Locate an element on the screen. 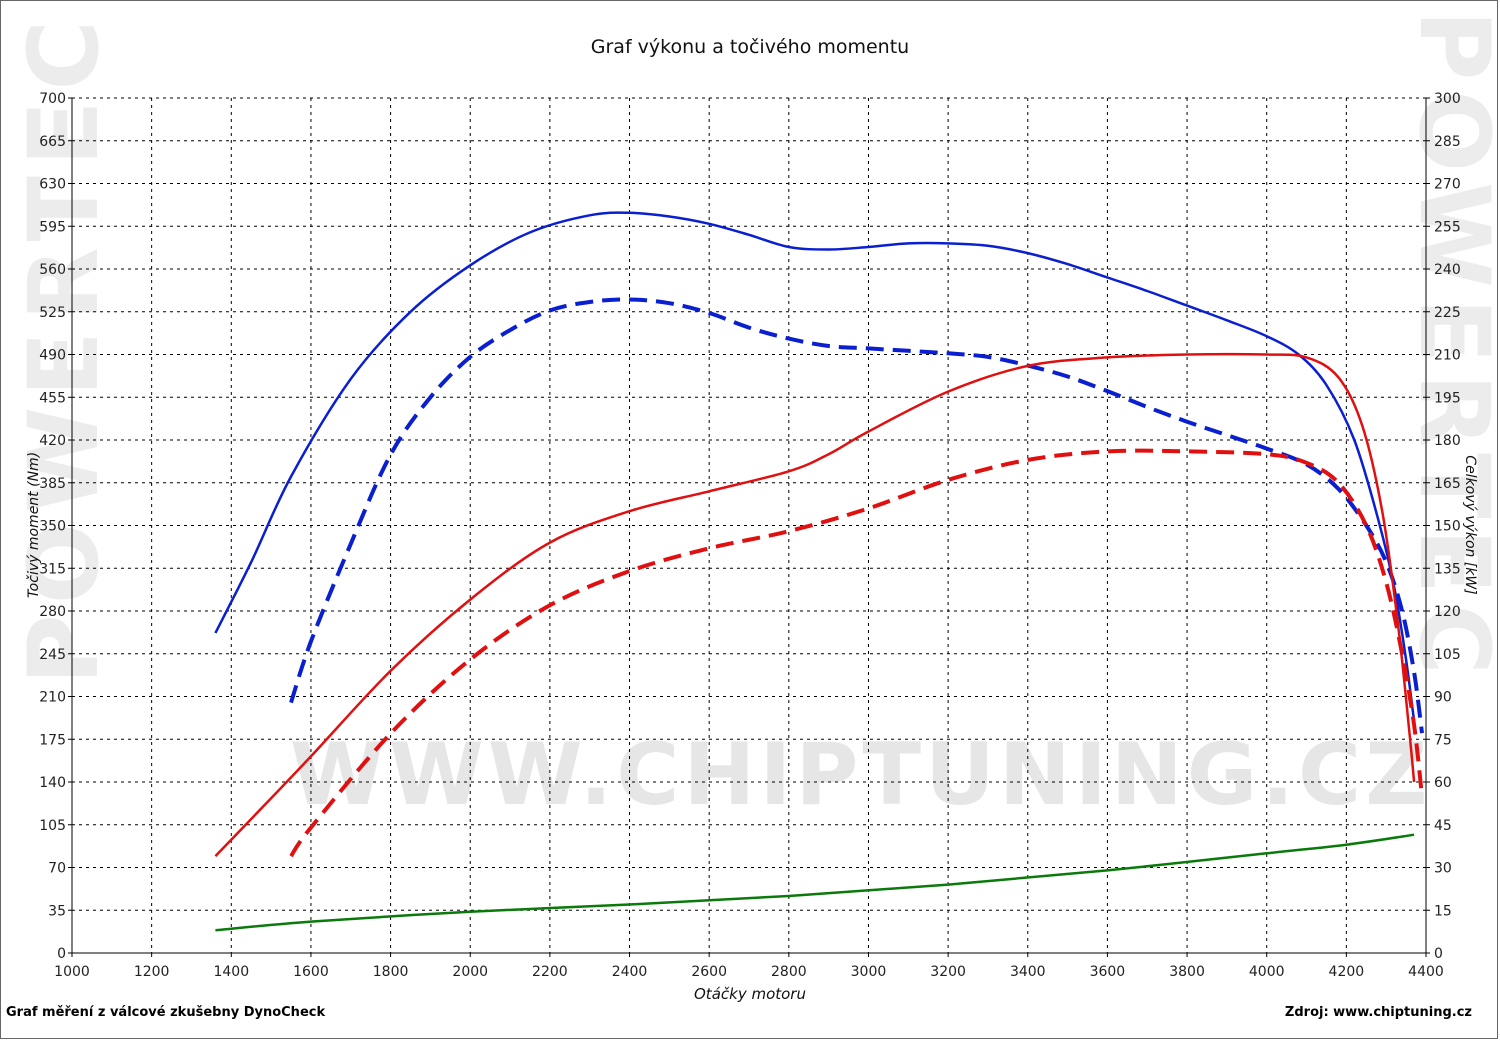  x-tick-label: 3800 is located at coordinates (1187, 972).